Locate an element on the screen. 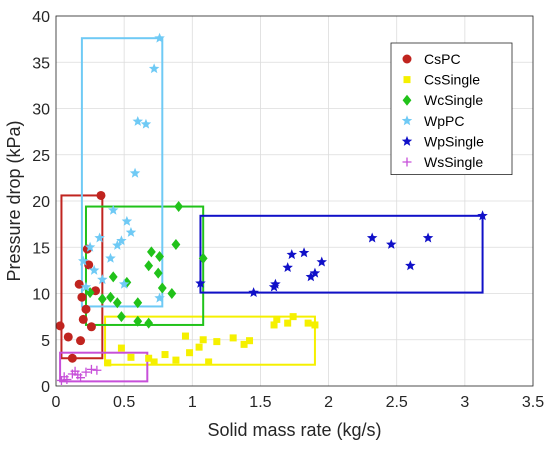 The image size is (550, 449). legend-label-wpsingle: WpSingle is located at coordinates (454, 141).